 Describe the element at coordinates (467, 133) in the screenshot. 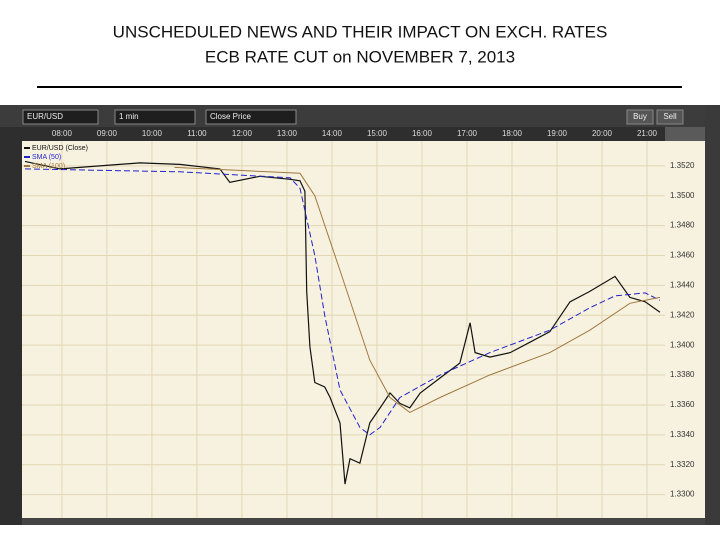

I see `x-tick-label: 17:00` at that location.